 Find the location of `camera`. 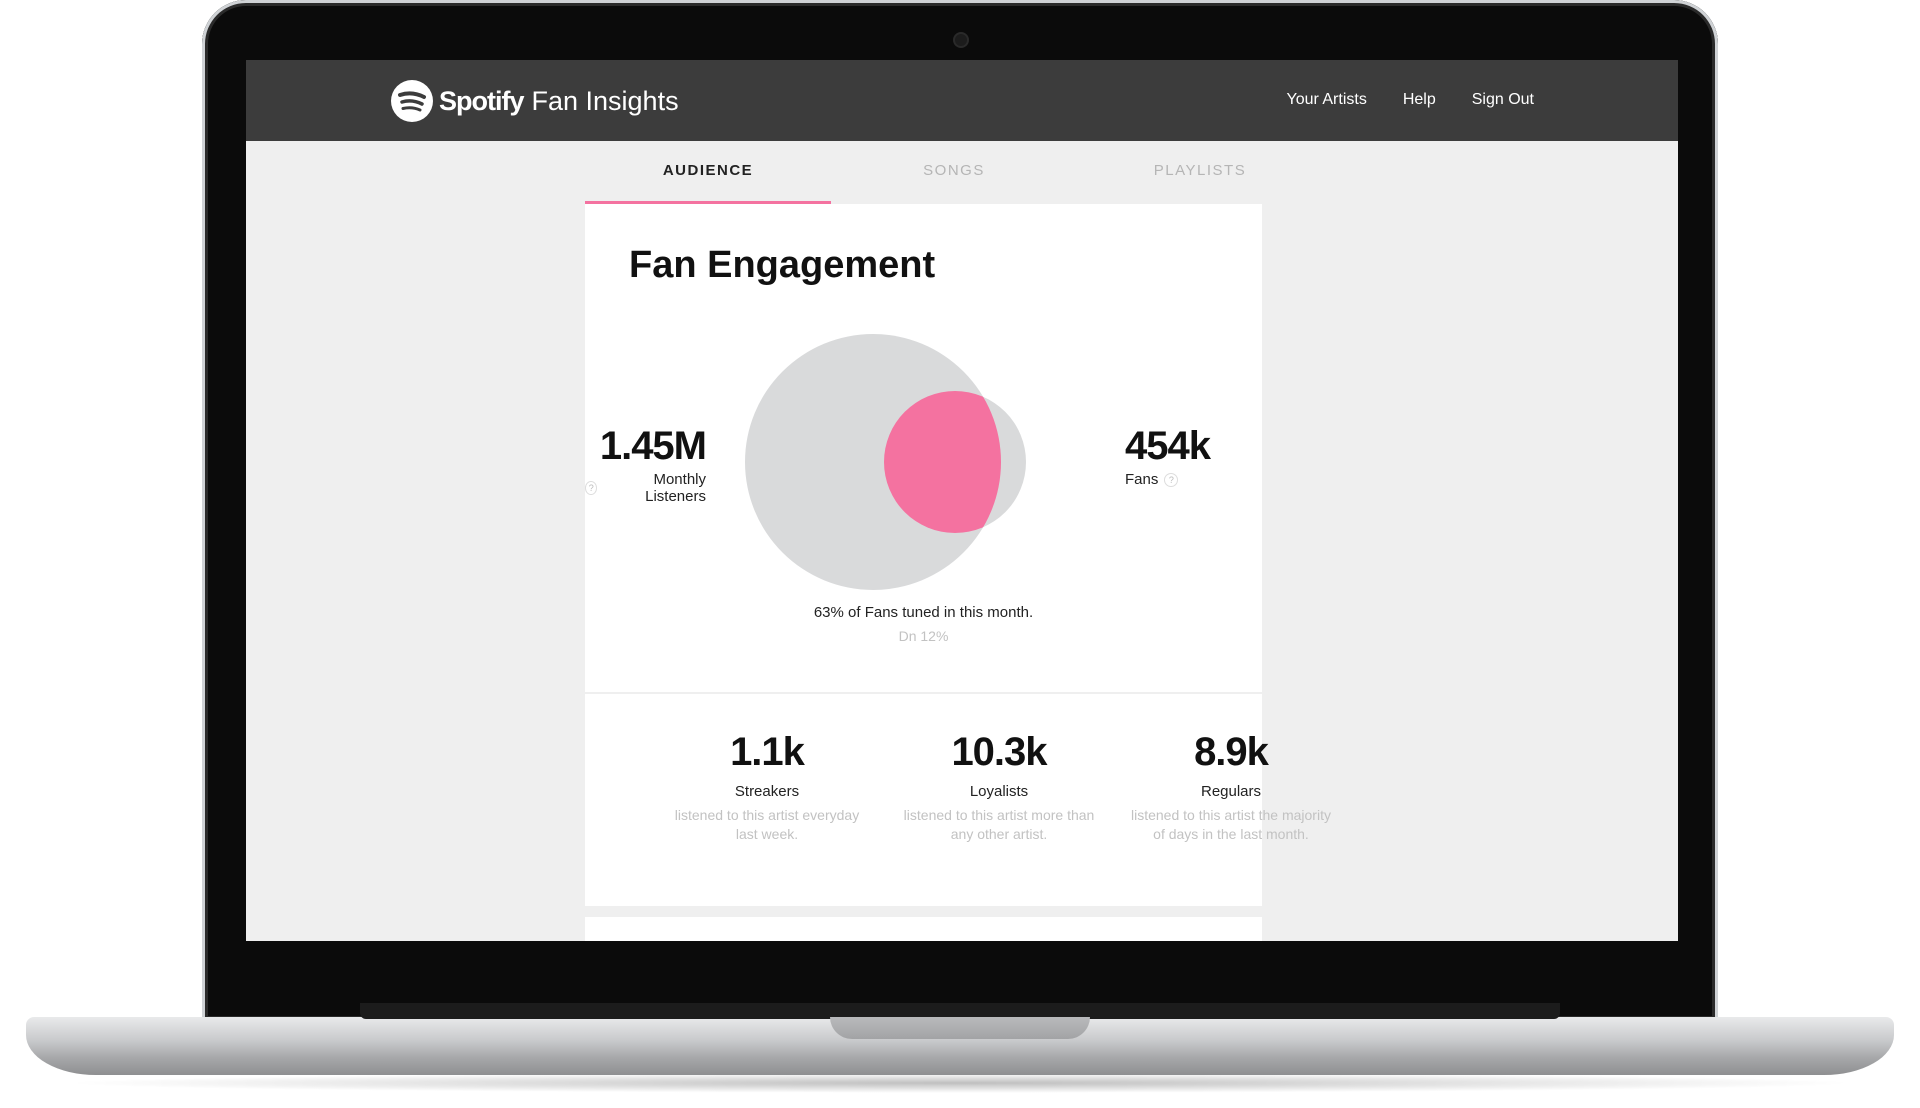

camera is located at coordinates (961, 40).